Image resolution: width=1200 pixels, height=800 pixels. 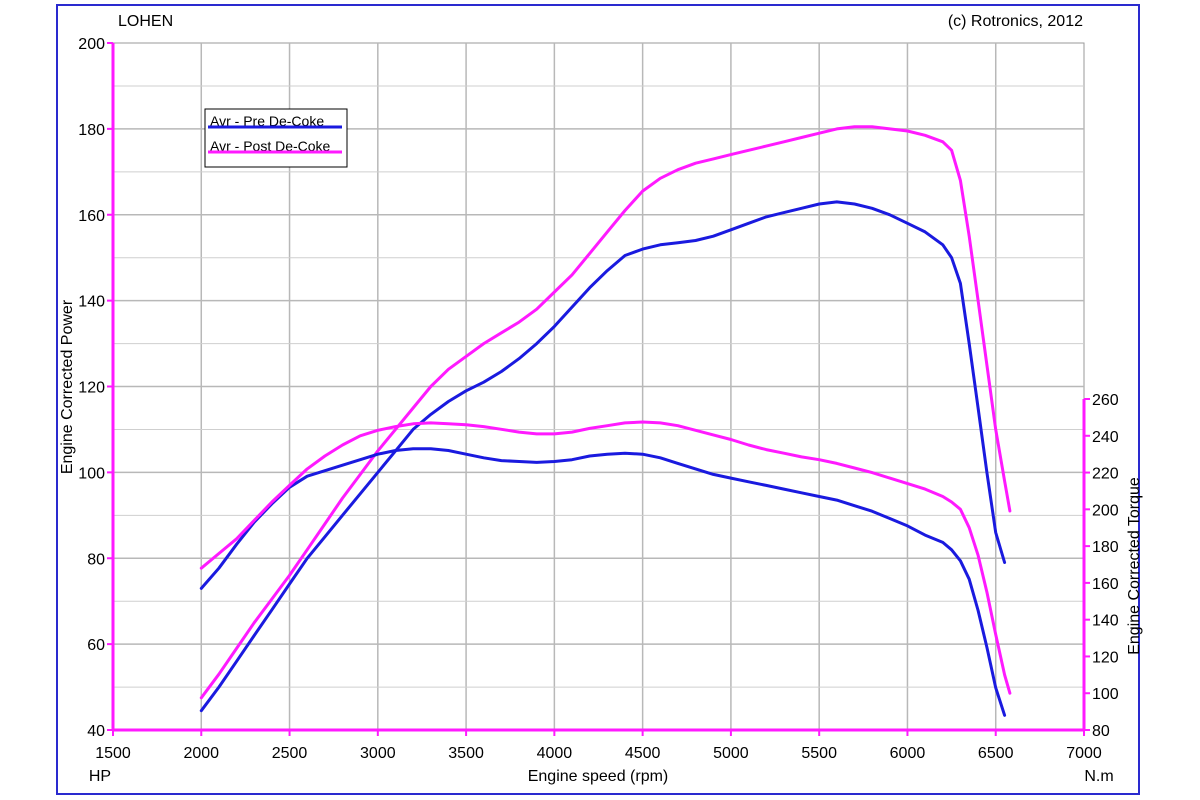 What do you see at coordinates (91, 388) in the screenshot?
I see `y-tick-label-left: 120` at bounding box center [91, 388].